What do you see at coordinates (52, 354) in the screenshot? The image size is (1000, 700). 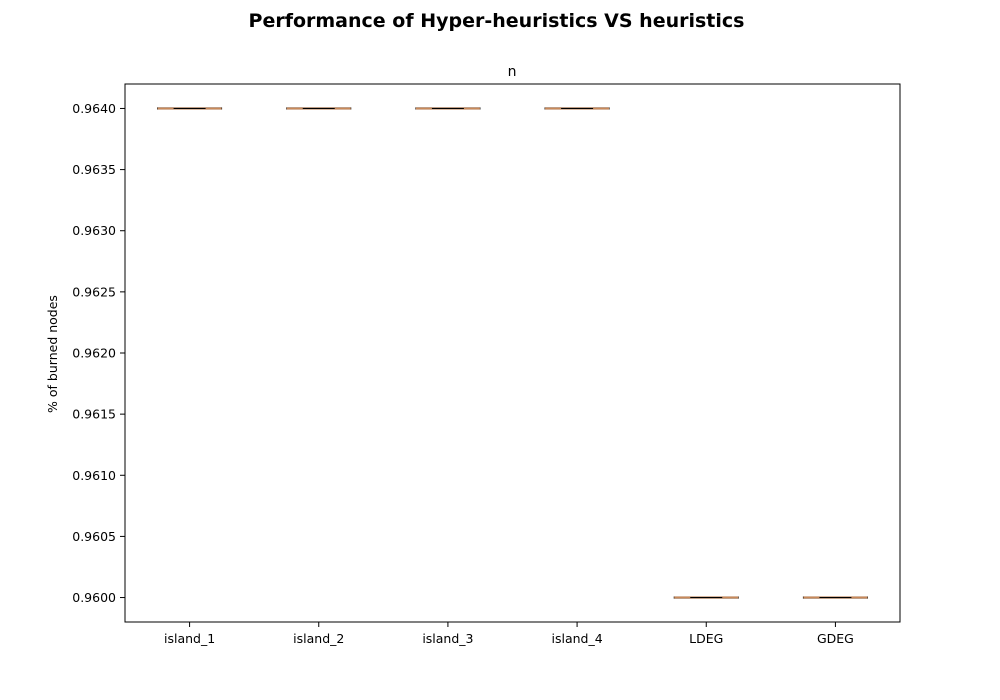 I see `y-axis-label: % of burned nodes` at bounding box center [52, 354].